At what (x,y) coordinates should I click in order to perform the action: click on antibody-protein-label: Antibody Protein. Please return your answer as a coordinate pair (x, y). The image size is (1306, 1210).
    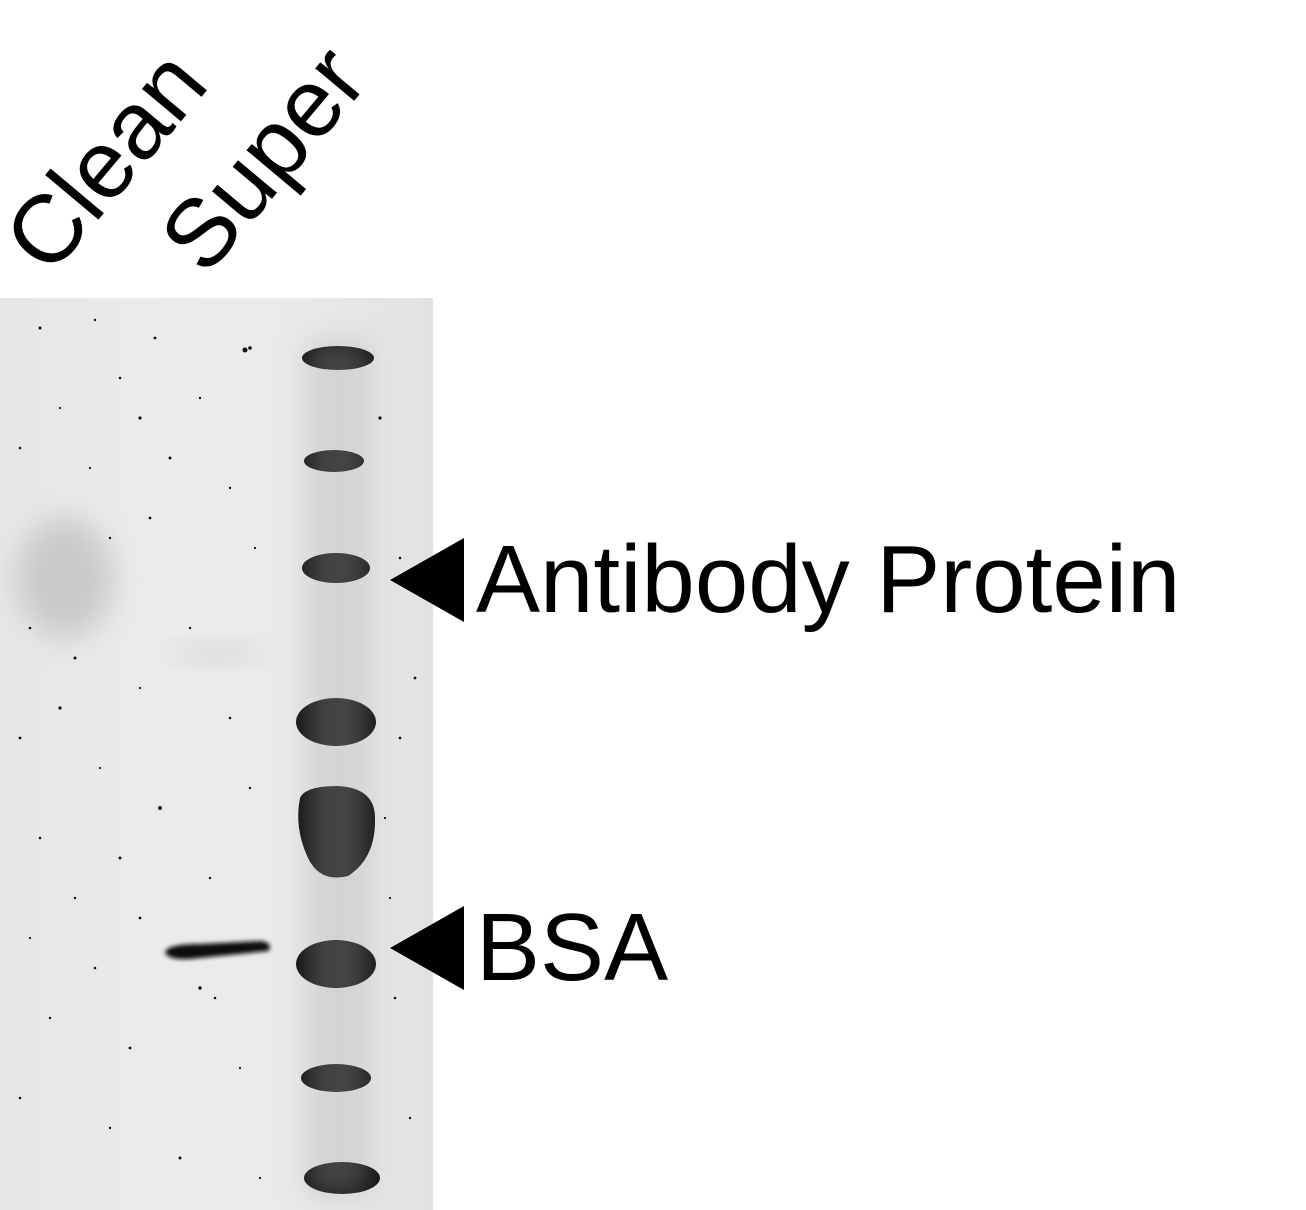
    Looking at the image, I should click on (828, 579).